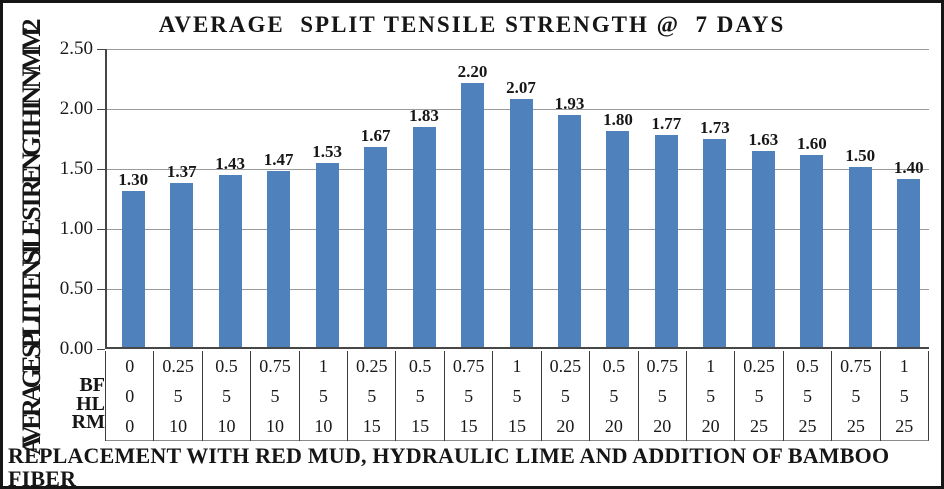 The width and height of the screenshot is (944, 489). What do you see at coordinates (76, 48) in the screenshot?
I see `y-tick-label: 2.50` at bounding box center [76, 48].